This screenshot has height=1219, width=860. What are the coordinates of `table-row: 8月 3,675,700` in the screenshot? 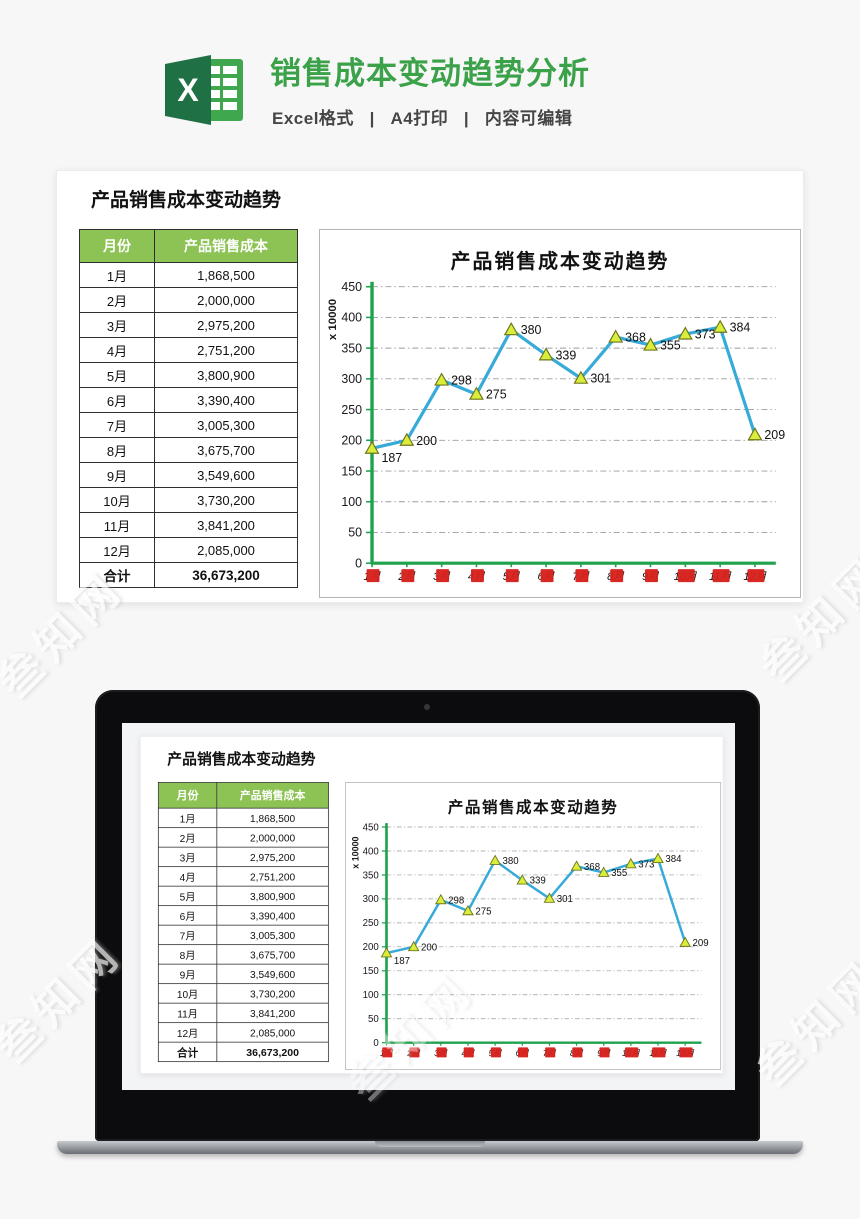 It's located at (243, 954).